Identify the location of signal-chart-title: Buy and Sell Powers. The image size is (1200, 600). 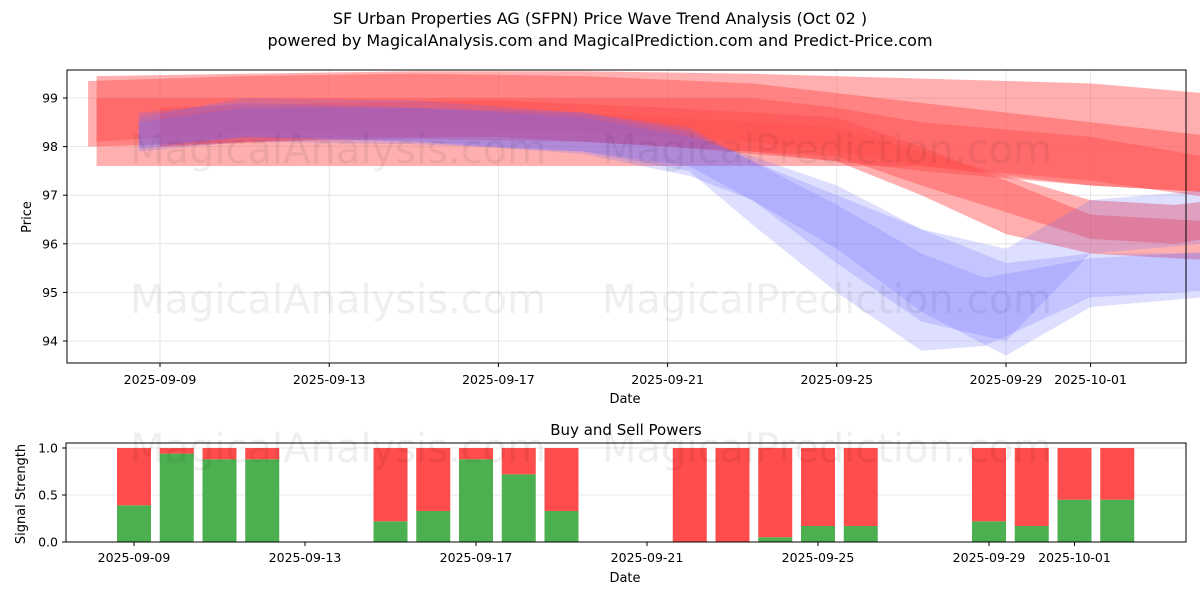
(626, 430).